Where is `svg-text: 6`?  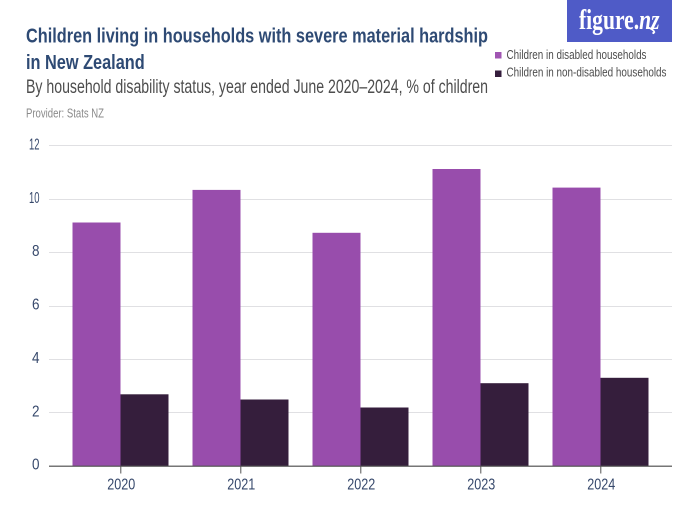
svg-text: 6 is located at coordinates (36, 305).